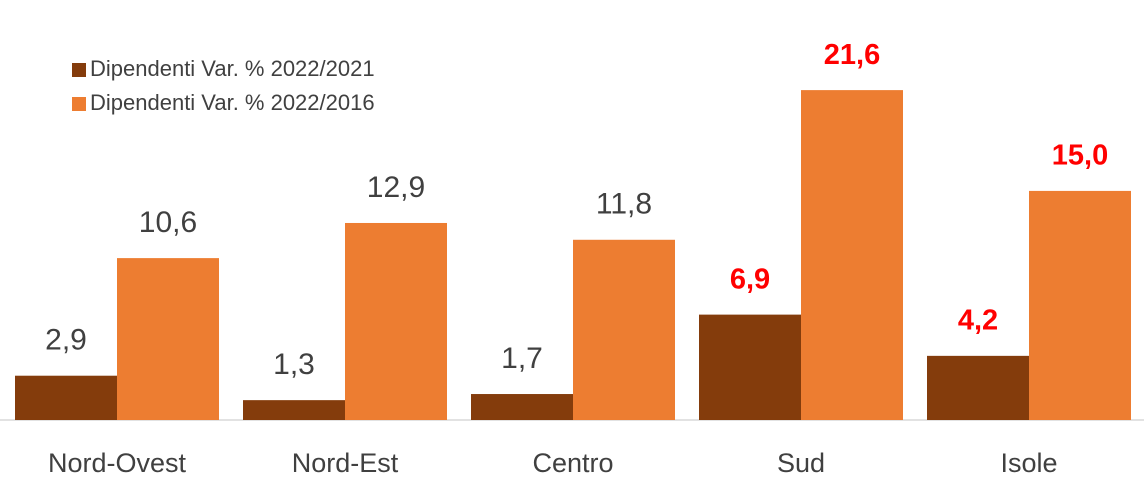 This screenshot has height=477, width=1144. What do you see at coordinates (117, 462) in the screenshot?
I see `x-tick-label: Nord-Ovest` at bounding box center [117, 462].